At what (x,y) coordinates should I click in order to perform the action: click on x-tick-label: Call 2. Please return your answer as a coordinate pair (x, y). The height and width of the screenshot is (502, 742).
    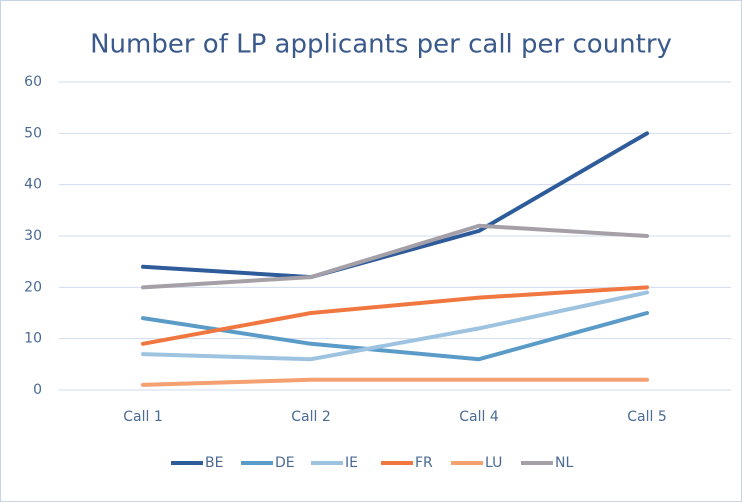
    Looking at the image, I should click on (311, 417).